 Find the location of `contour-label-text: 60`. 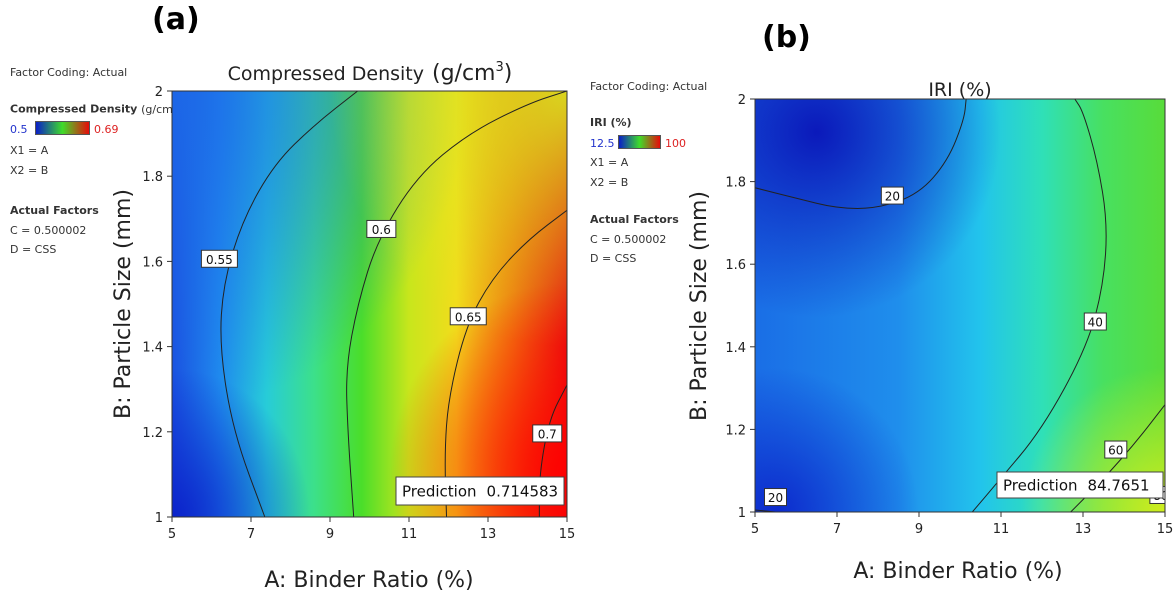

contour-label-text: 60 is located at coordinates (1115, 451).